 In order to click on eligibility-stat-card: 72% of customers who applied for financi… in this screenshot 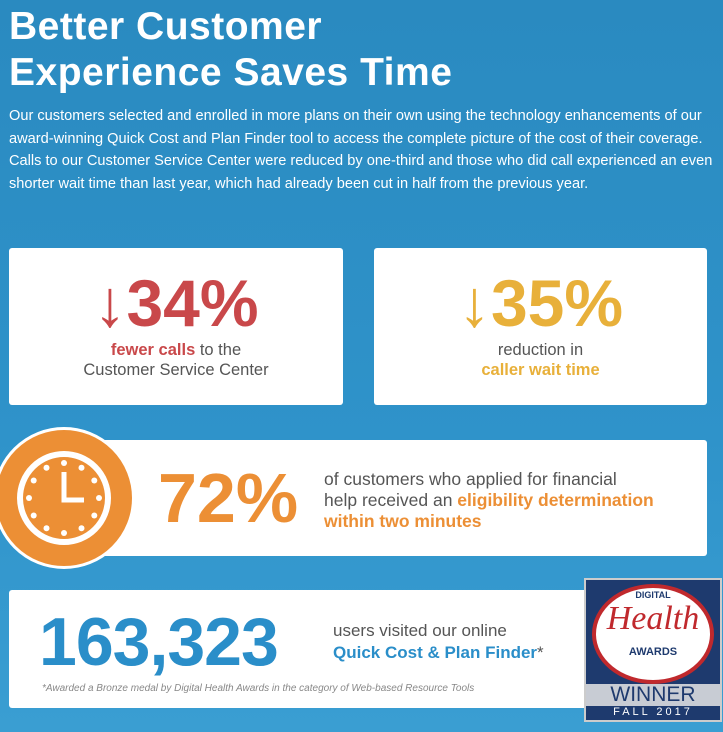, I will do `click(373, 498)`.